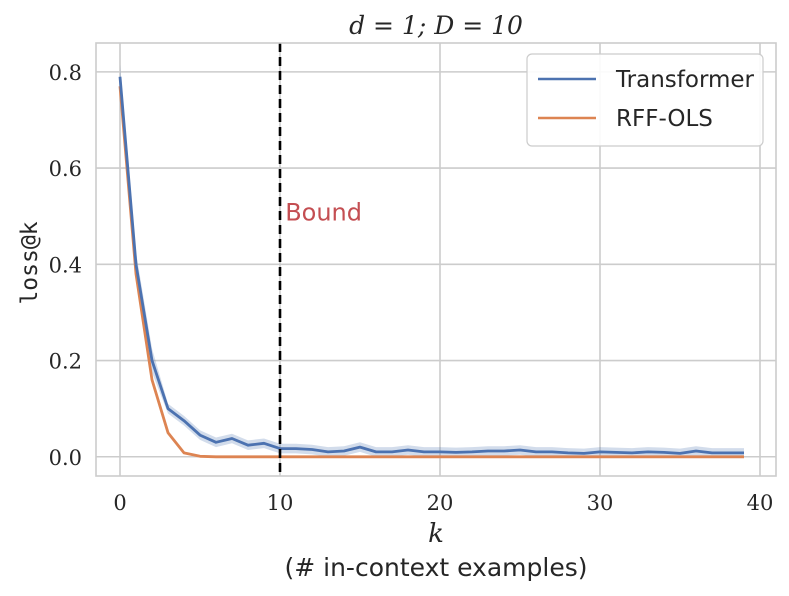 This screenshot has height=596, width=789. I want to click on x-tick-label: 30, so click(600, 503).